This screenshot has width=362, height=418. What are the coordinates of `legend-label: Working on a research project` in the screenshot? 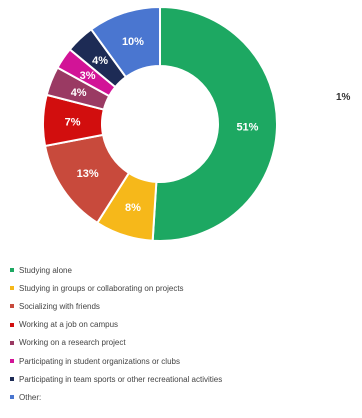 It's located at (72, 343).